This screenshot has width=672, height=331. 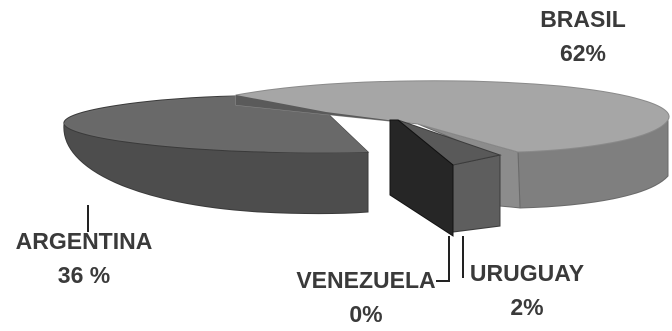 What do you see at coordinates (527, 273) in the screenshot?
I see `label-uruguay-name: URUGUAY` at bounding box center [527, 273].